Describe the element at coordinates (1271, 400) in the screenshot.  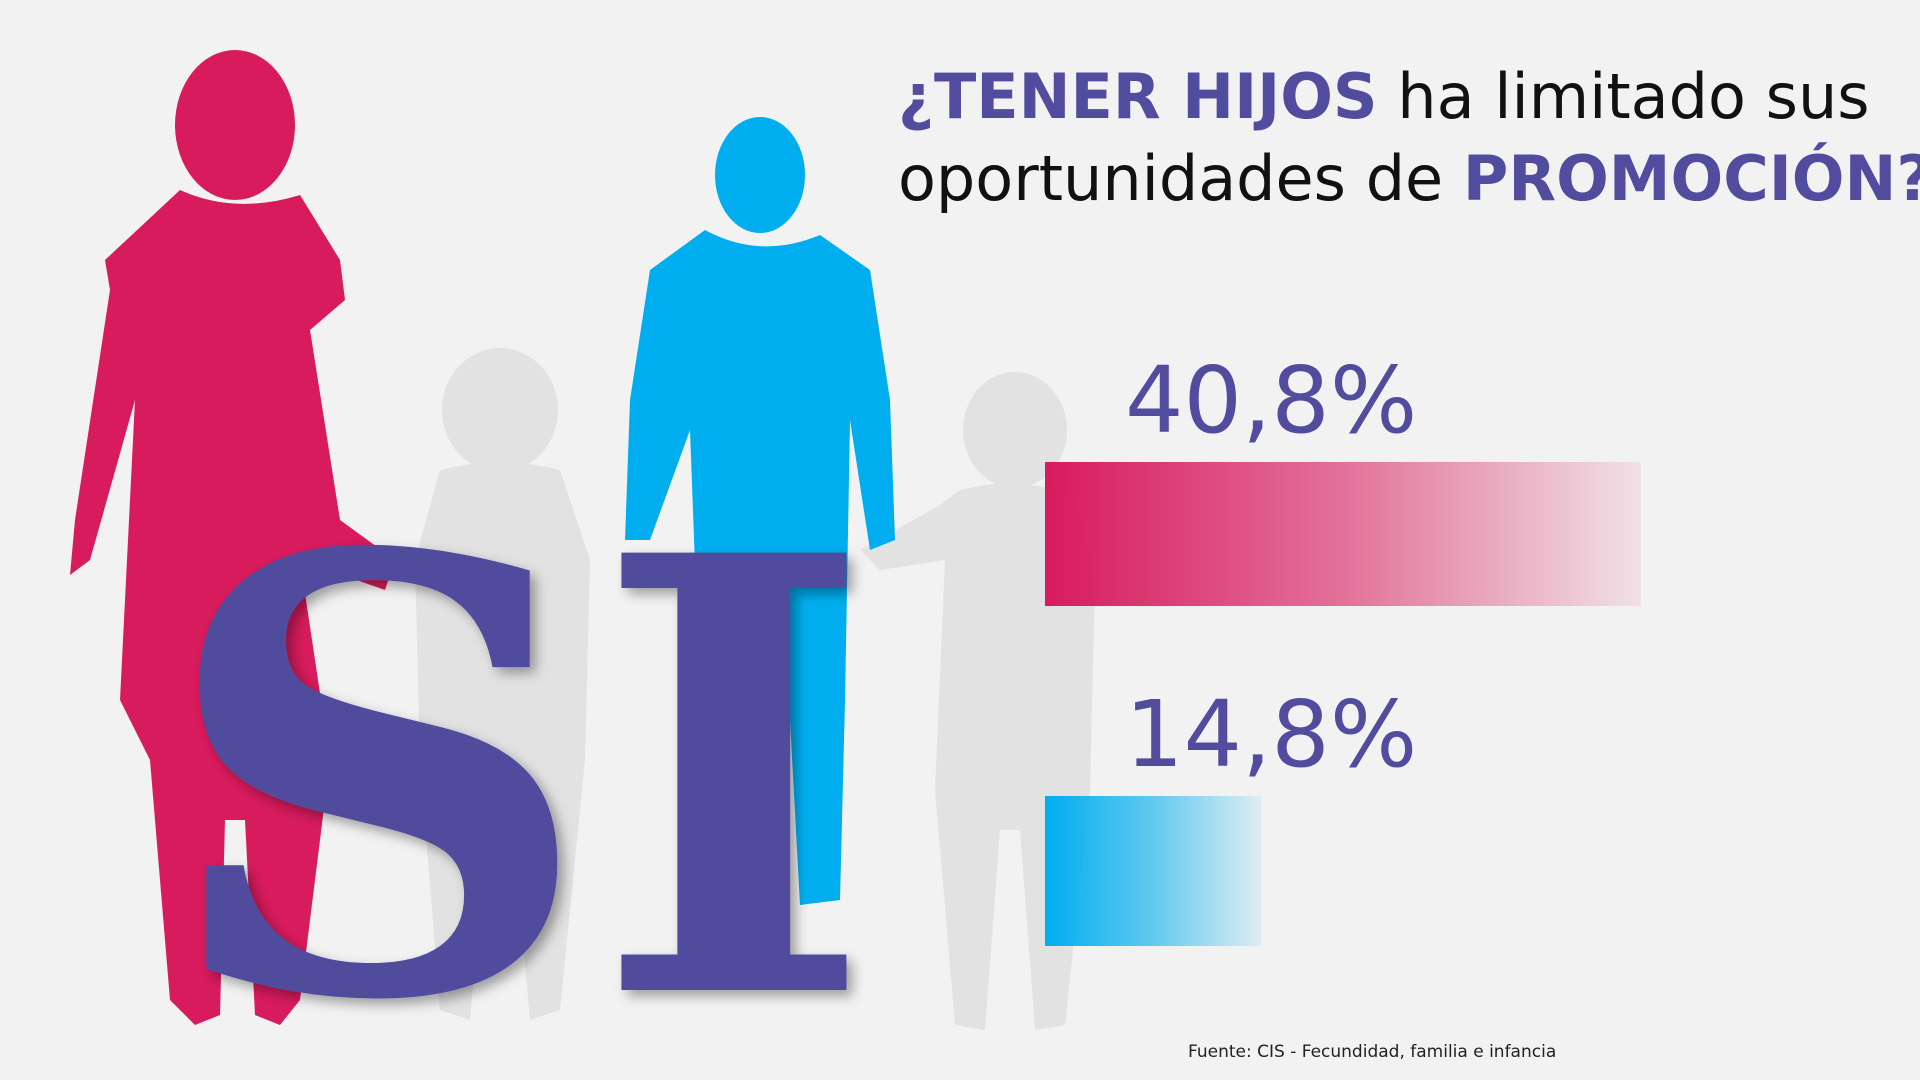
I see `value-label: 40,8%` at that location.